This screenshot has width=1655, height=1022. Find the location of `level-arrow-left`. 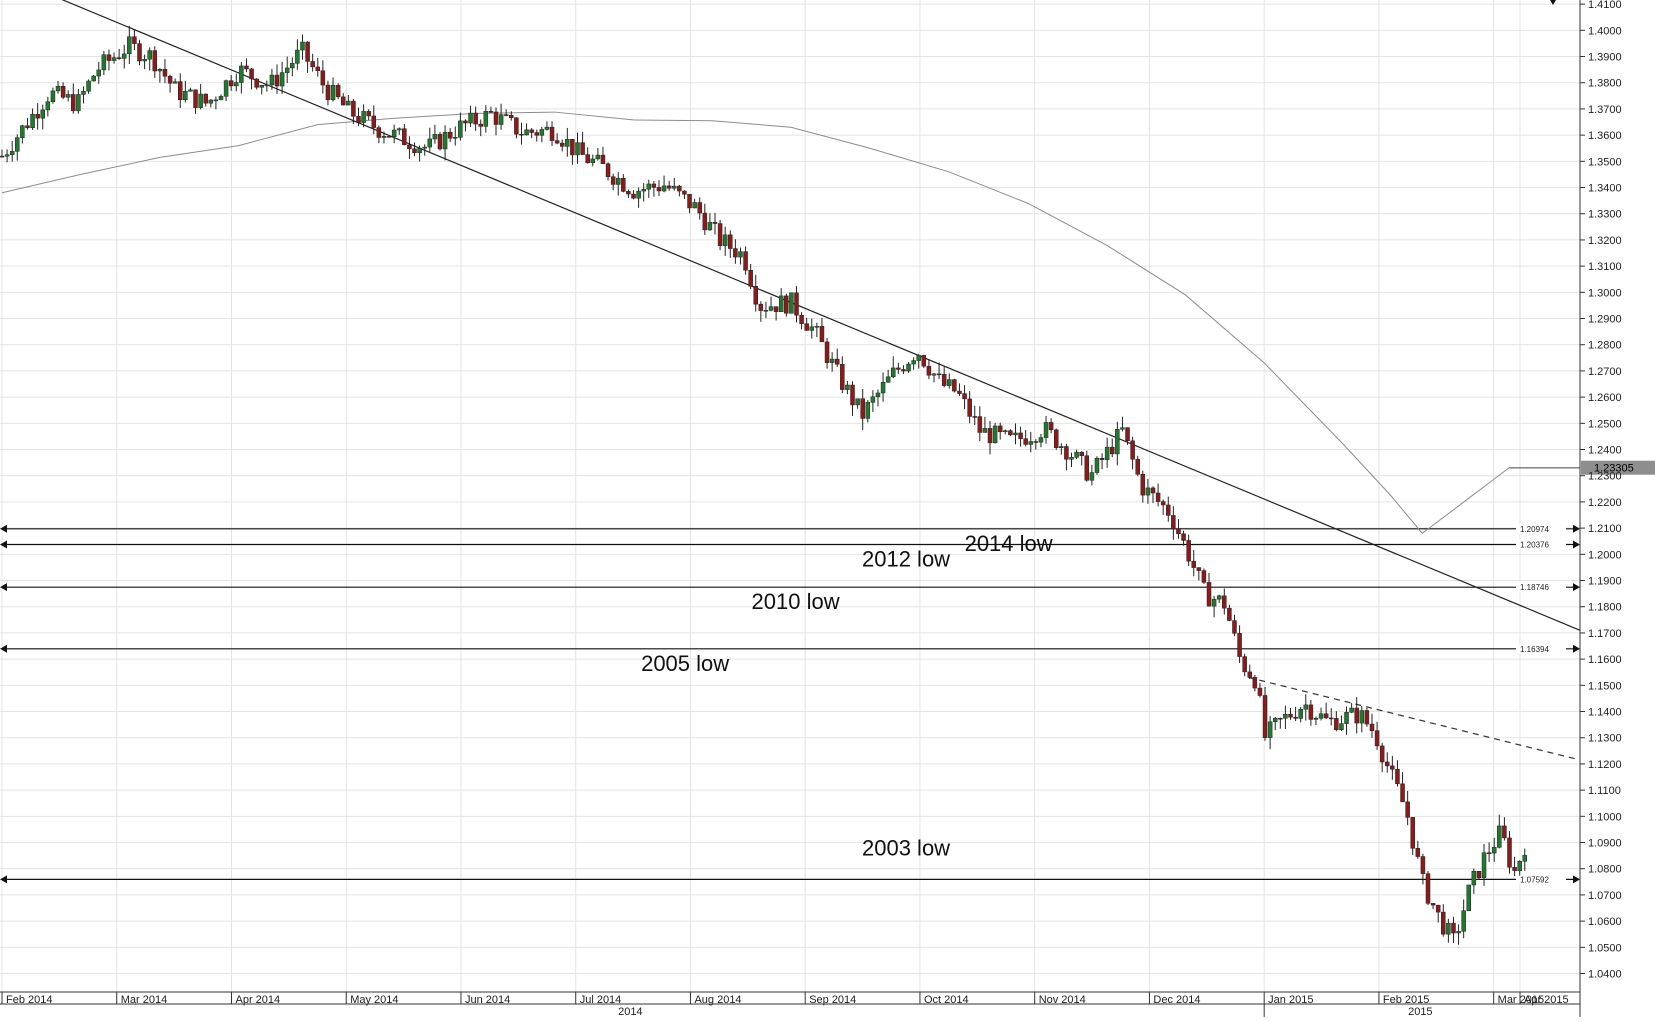

level-arrow-left is located at coordinates (3, 648).